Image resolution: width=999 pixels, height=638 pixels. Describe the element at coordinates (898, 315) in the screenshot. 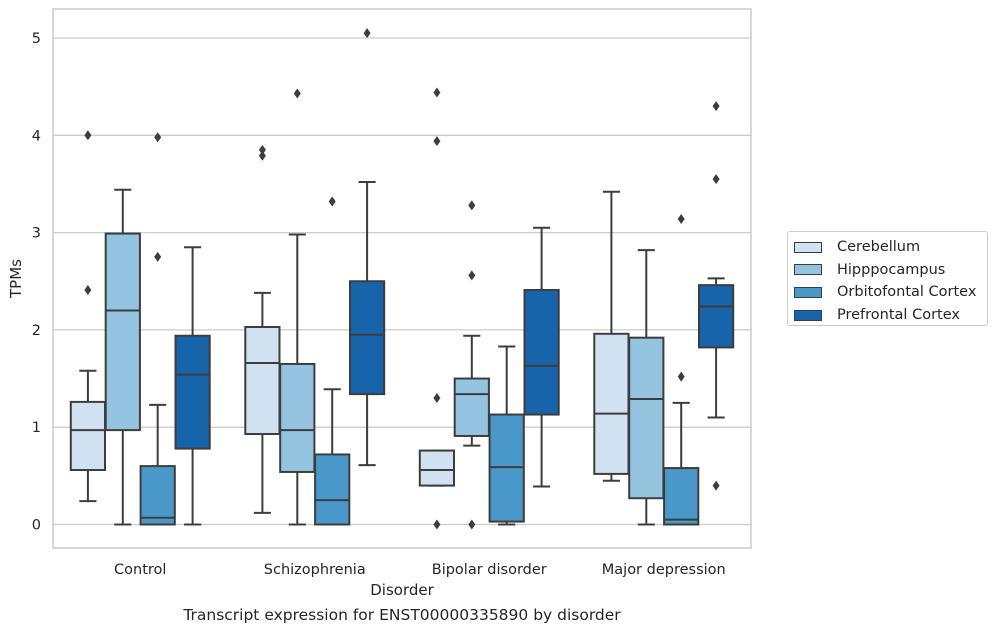

I see `legend-label: Prefrontal Cortex` at that location.